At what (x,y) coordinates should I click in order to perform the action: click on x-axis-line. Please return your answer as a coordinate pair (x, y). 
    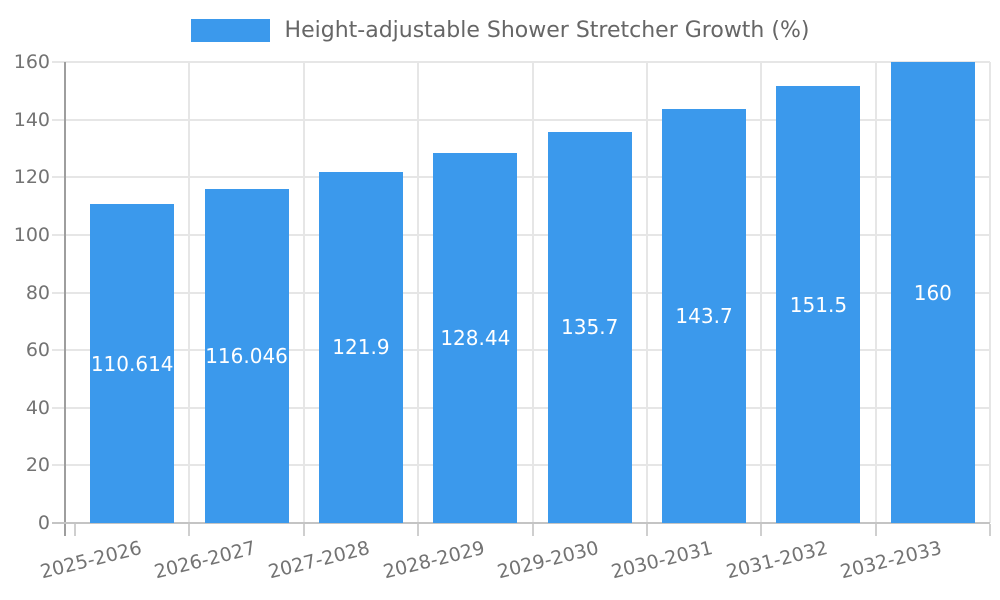
    Looking at the image, I should click on (521, 523).